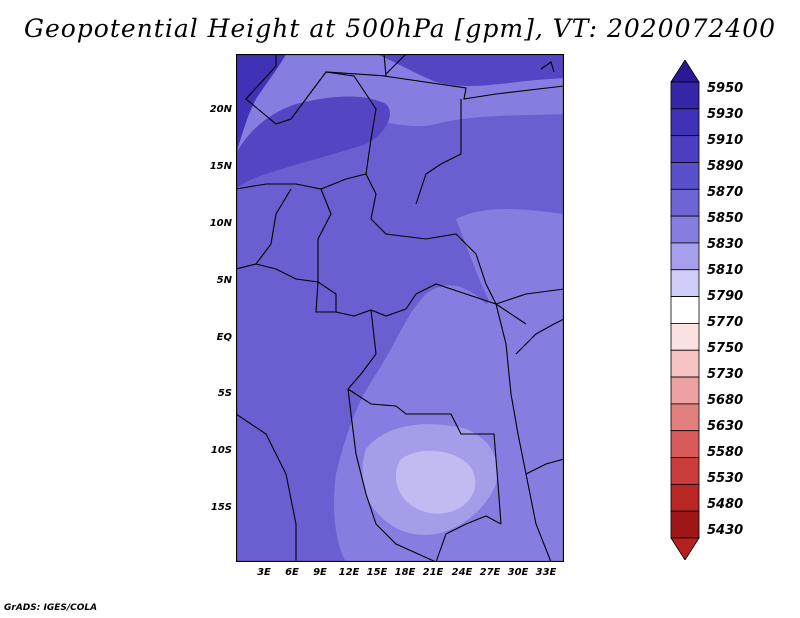  Describe the element at coordinates (51, 608) in the screenshot. I see `grads-credit: GrADS: IGES/COLA` at that location.